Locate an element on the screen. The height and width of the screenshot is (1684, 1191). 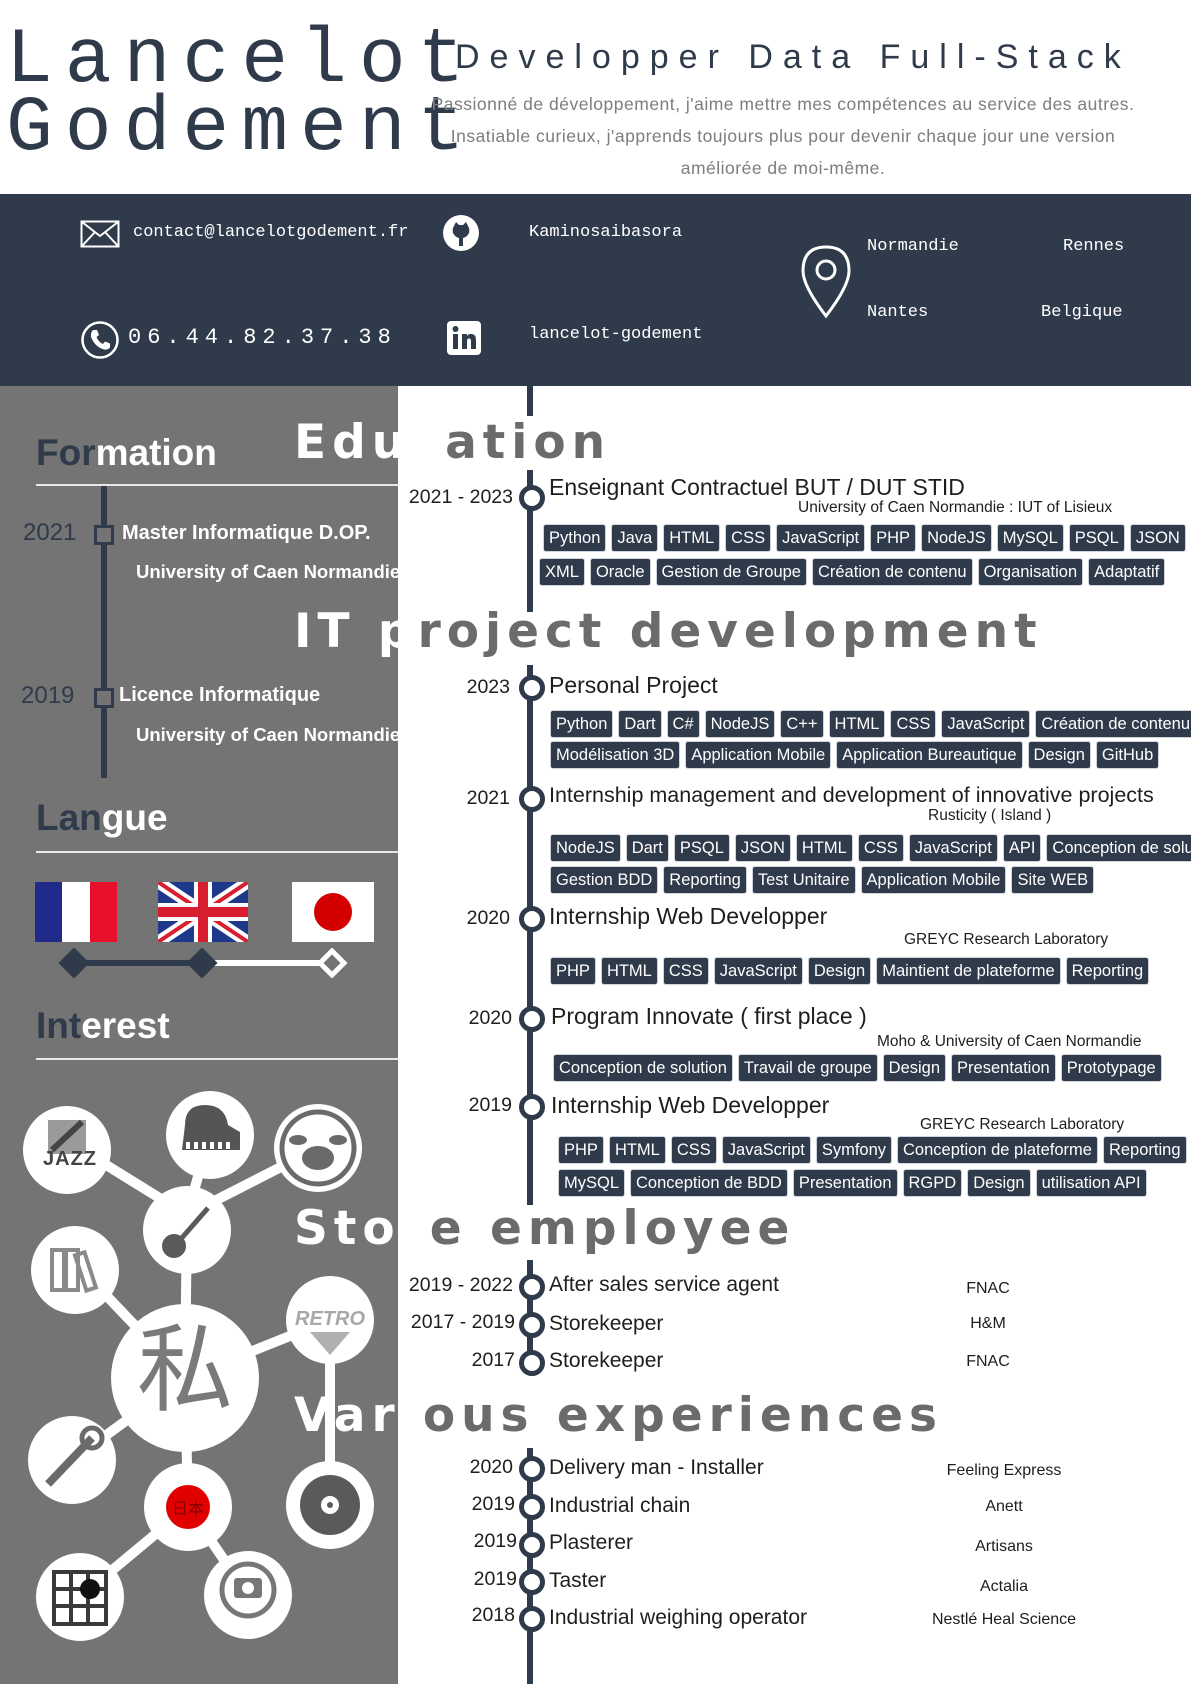
project-year: 2023 is located at coordinates (488, 687).